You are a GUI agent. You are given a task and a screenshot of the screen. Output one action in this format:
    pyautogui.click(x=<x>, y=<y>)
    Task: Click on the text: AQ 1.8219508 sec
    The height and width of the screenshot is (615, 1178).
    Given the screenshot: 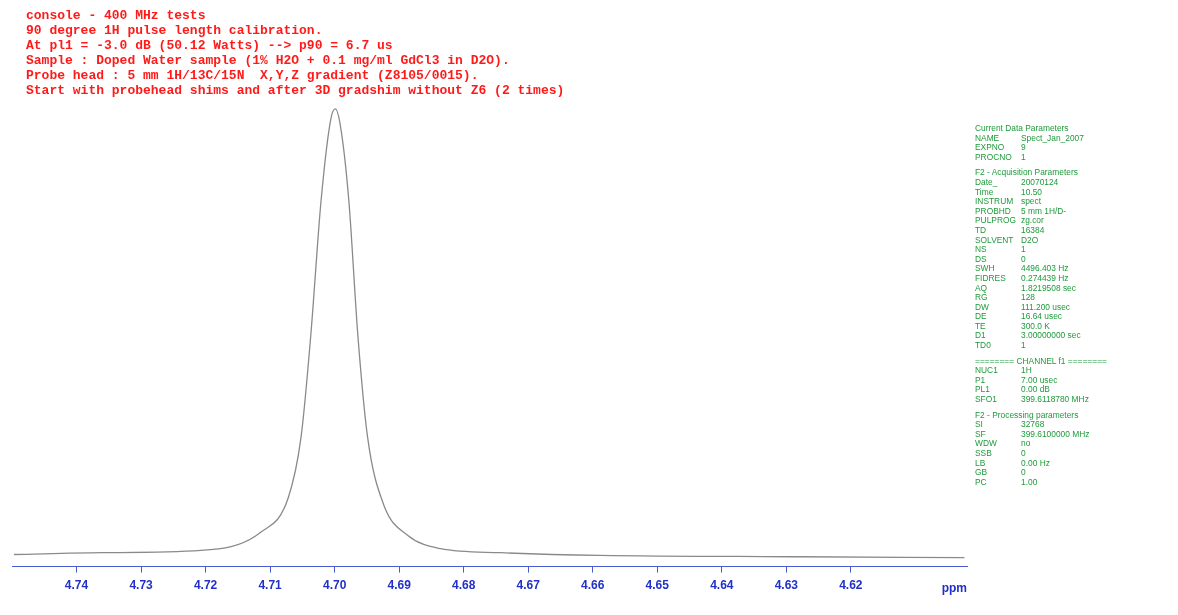 What is the action you would take?
    pyautogui.click(x=1025, y=287)
    